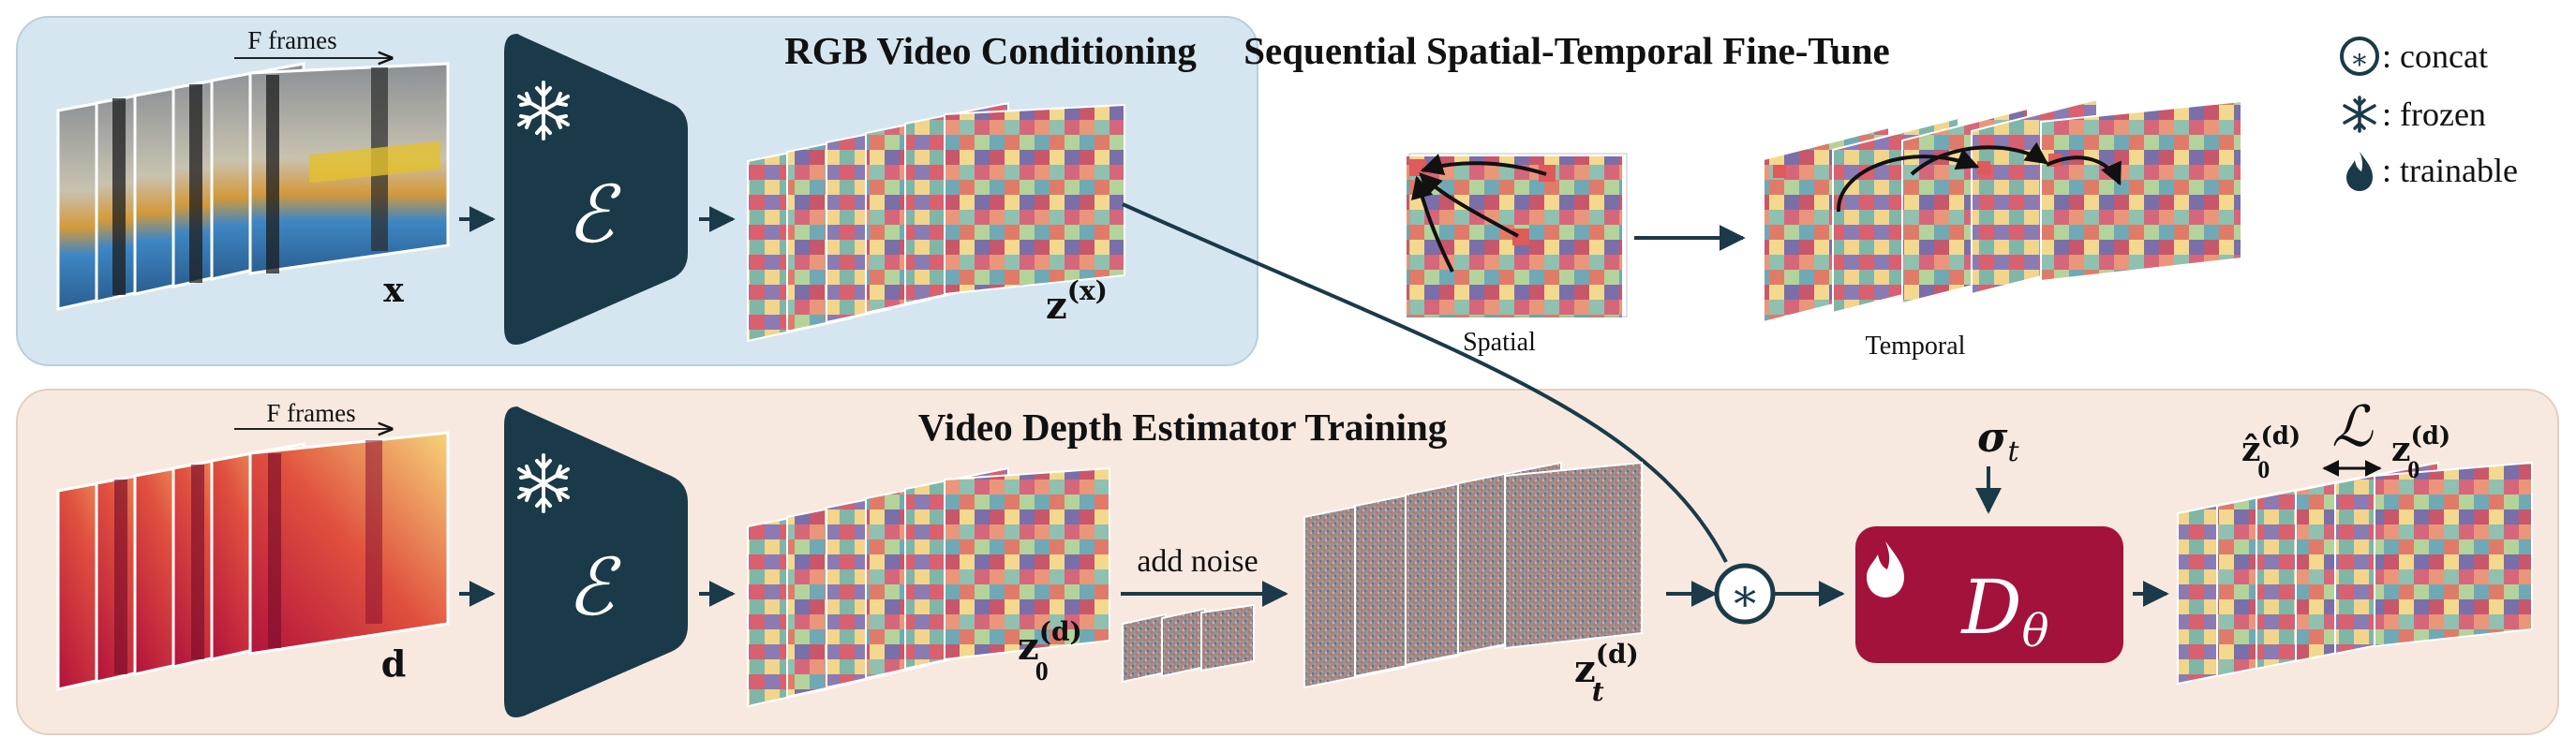 The image size is (2576, 753). Describe the element at coordinates (1473, 575) in the screenshot. I see `noisy-latent-stack` at that location.